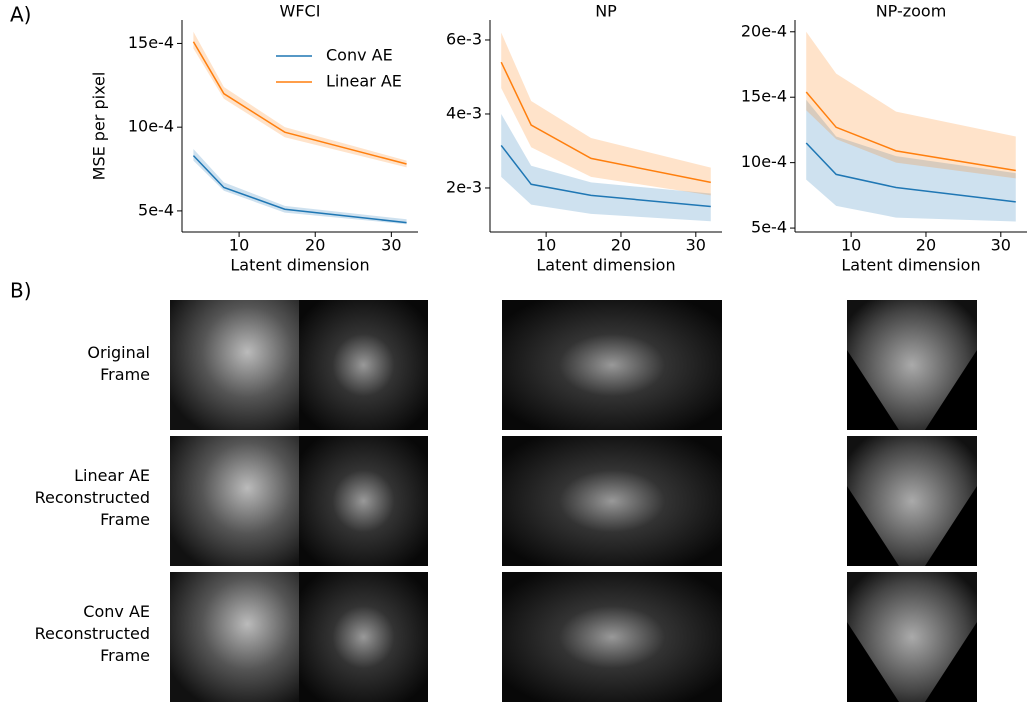 The width and height of the screenshot is (1033, 702). What do you see at coordinates (118, 363) in the screenshot?
I see `row-label: Original Frame` at bounding box center [118, 363].